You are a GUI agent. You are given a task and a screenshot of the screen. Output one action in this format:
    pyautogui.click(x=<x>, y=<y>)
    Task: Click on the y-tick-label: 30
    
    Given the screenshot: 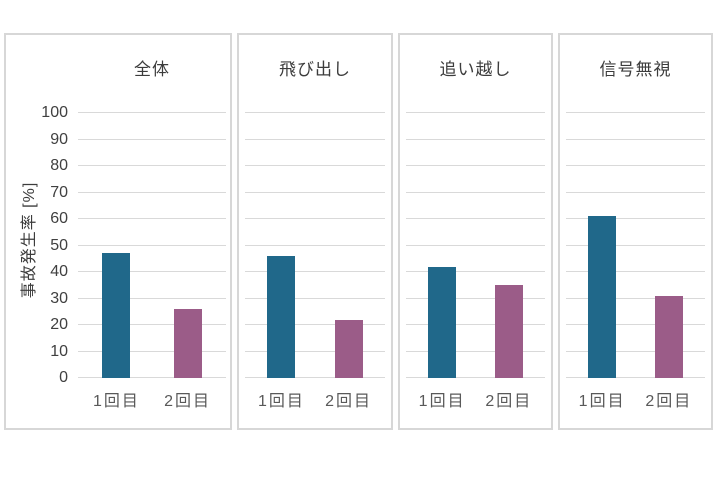 What is the action you would take?
    pyautogui.click(x=59, y=298)
    